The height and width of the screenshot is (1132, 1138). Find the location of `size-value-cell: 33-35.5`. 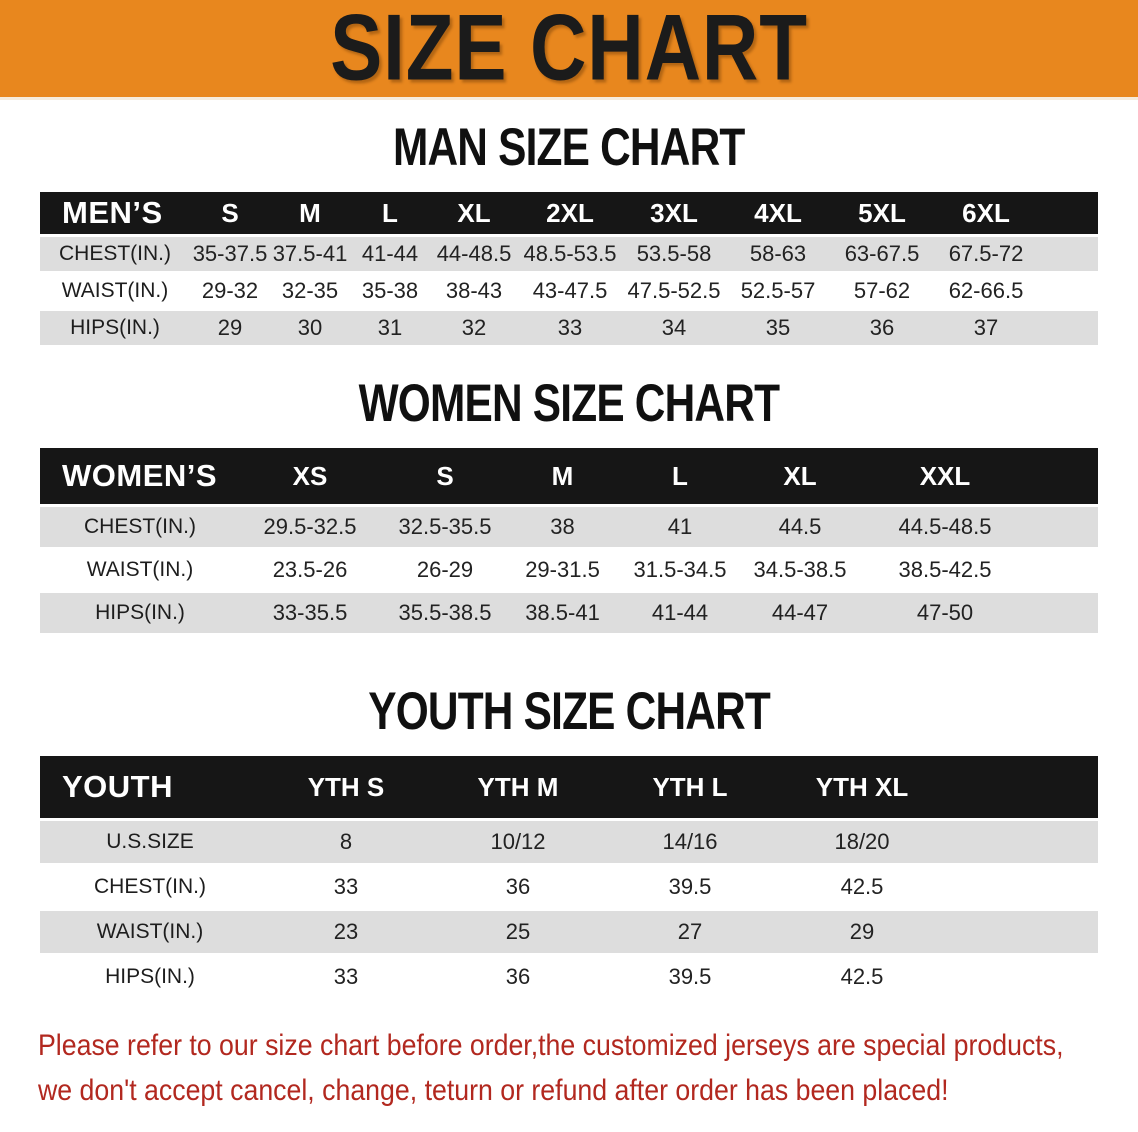

size-value-cell: 33-35.5 is located at coordinates (310, 613).